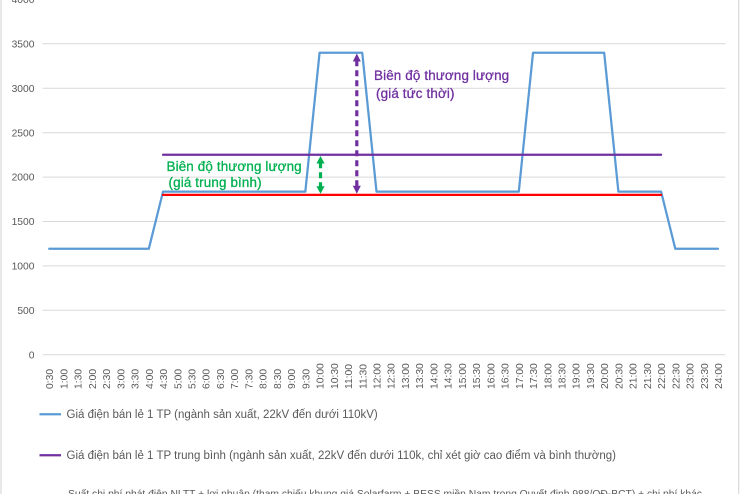  What do you see at coordinates (349, 376) in the screenshot?
I see `svg-text: 11:00` at bounding box center [349, 376].